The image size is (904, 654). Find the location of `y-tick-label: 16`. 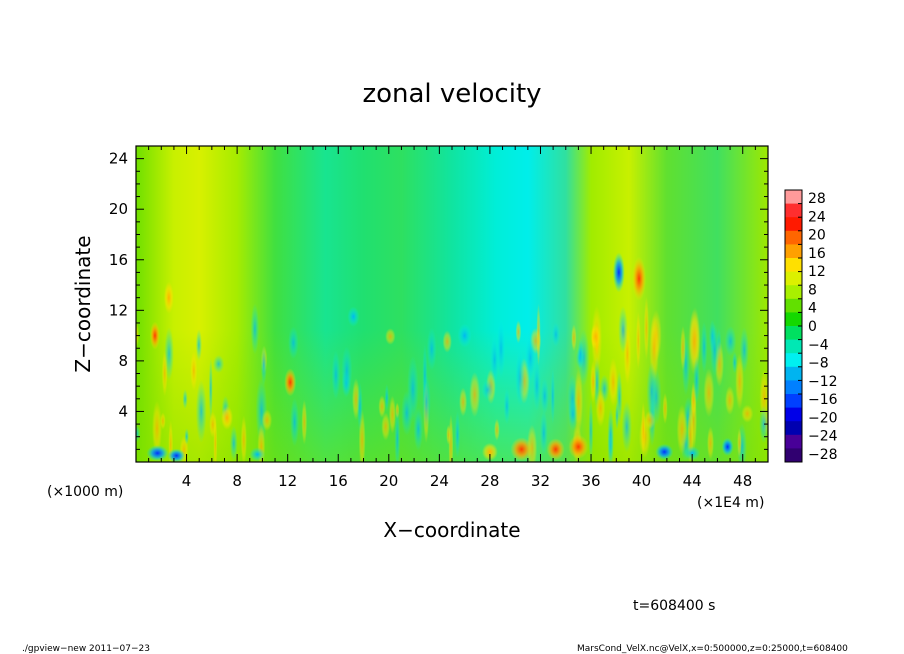

y-tick-label: 16 is located at coordinates (118, 260).